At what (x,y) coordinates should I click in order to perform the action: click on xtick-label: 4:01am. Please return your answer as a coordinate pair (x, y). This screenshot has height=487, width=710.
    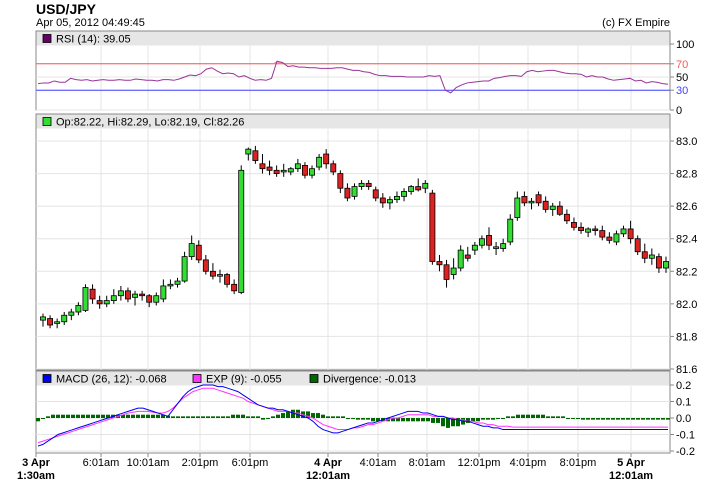
    Looking at the image, I should click on (378, 463).